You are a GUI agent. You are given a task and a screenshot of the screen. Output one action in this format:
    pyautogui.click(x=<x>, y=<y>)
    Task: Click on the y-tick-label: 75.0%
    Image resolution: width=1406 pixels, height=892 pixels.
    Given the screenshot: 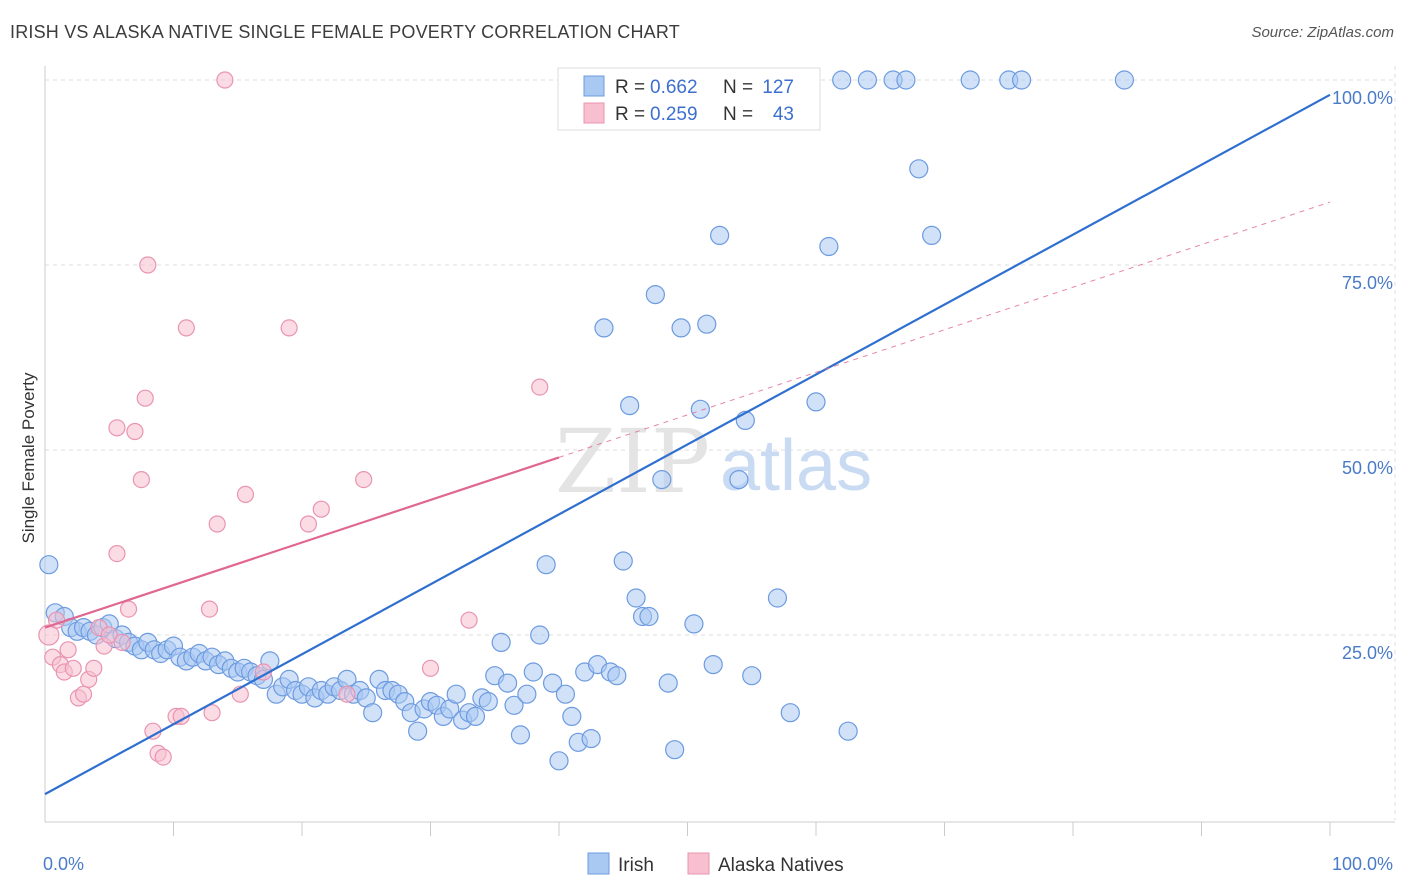 What is the action you would take?
    pyautogui.click(x=1367, y=283)
    